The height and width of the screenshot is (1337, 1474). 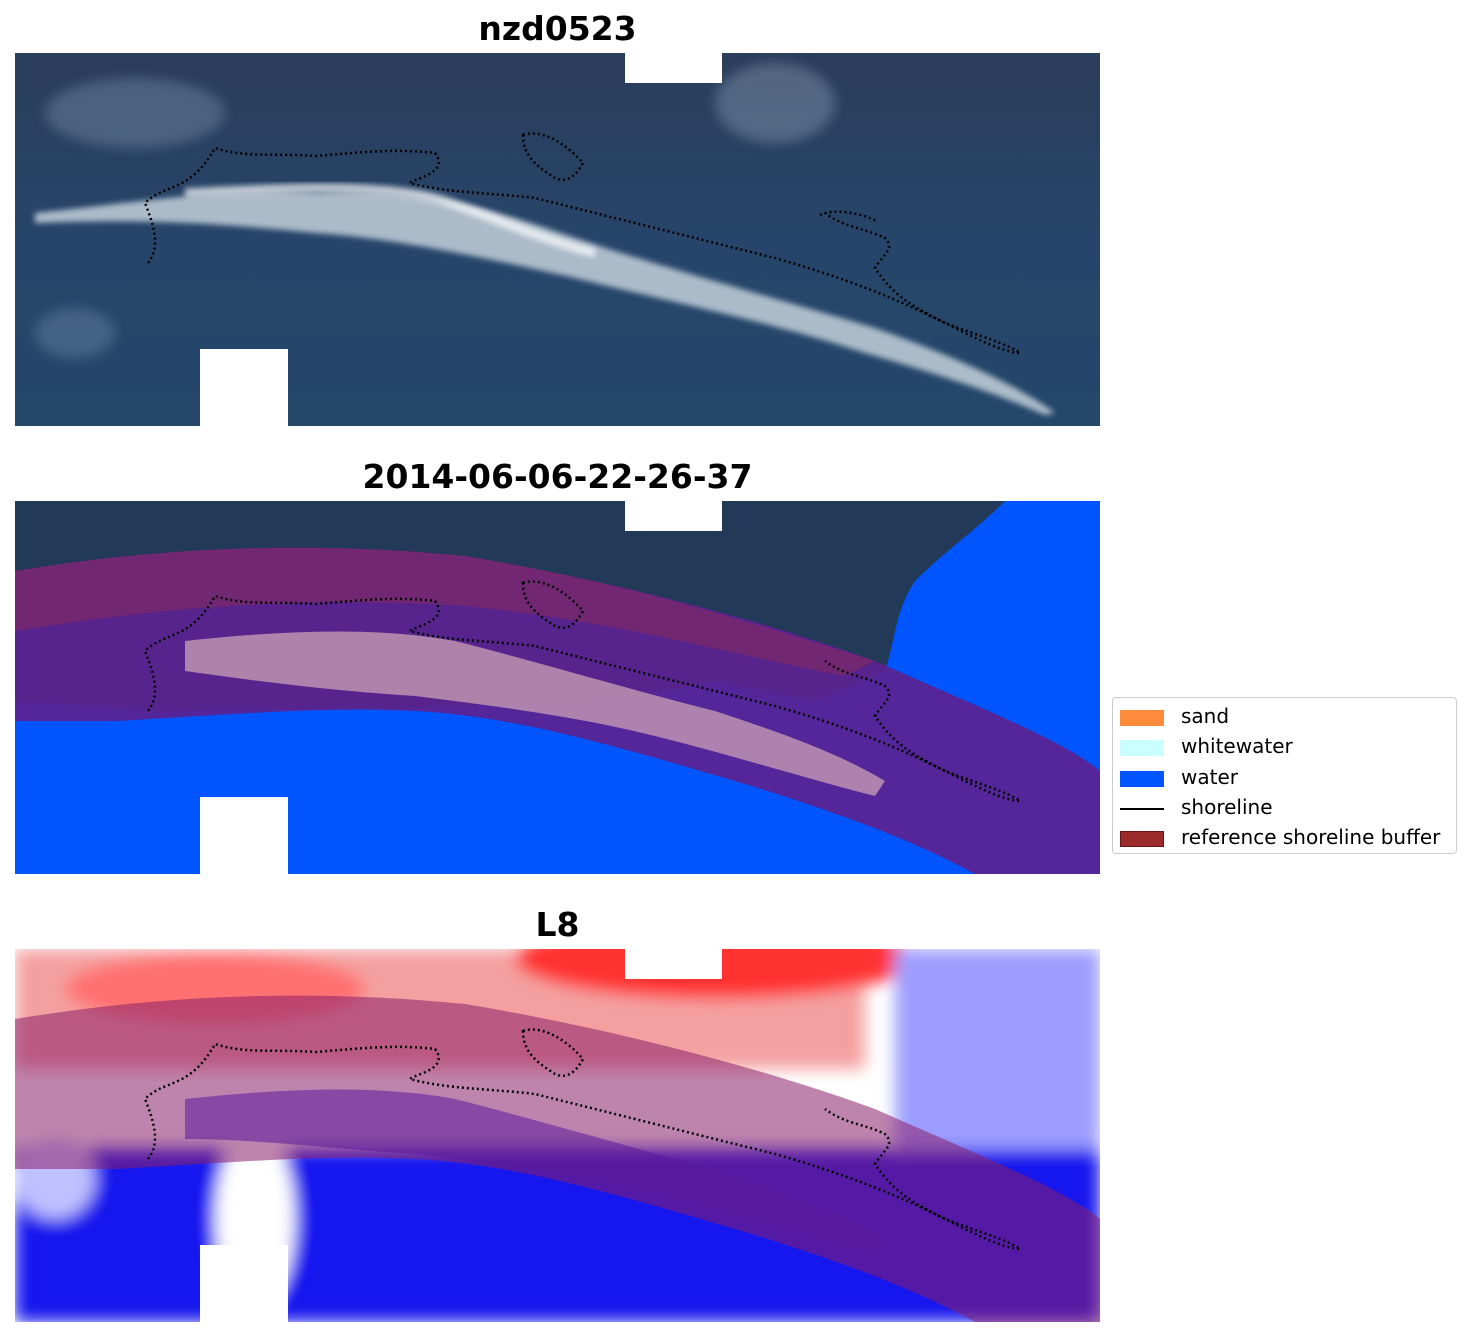 I want to click on sand-class, so click(x=535, y=713).